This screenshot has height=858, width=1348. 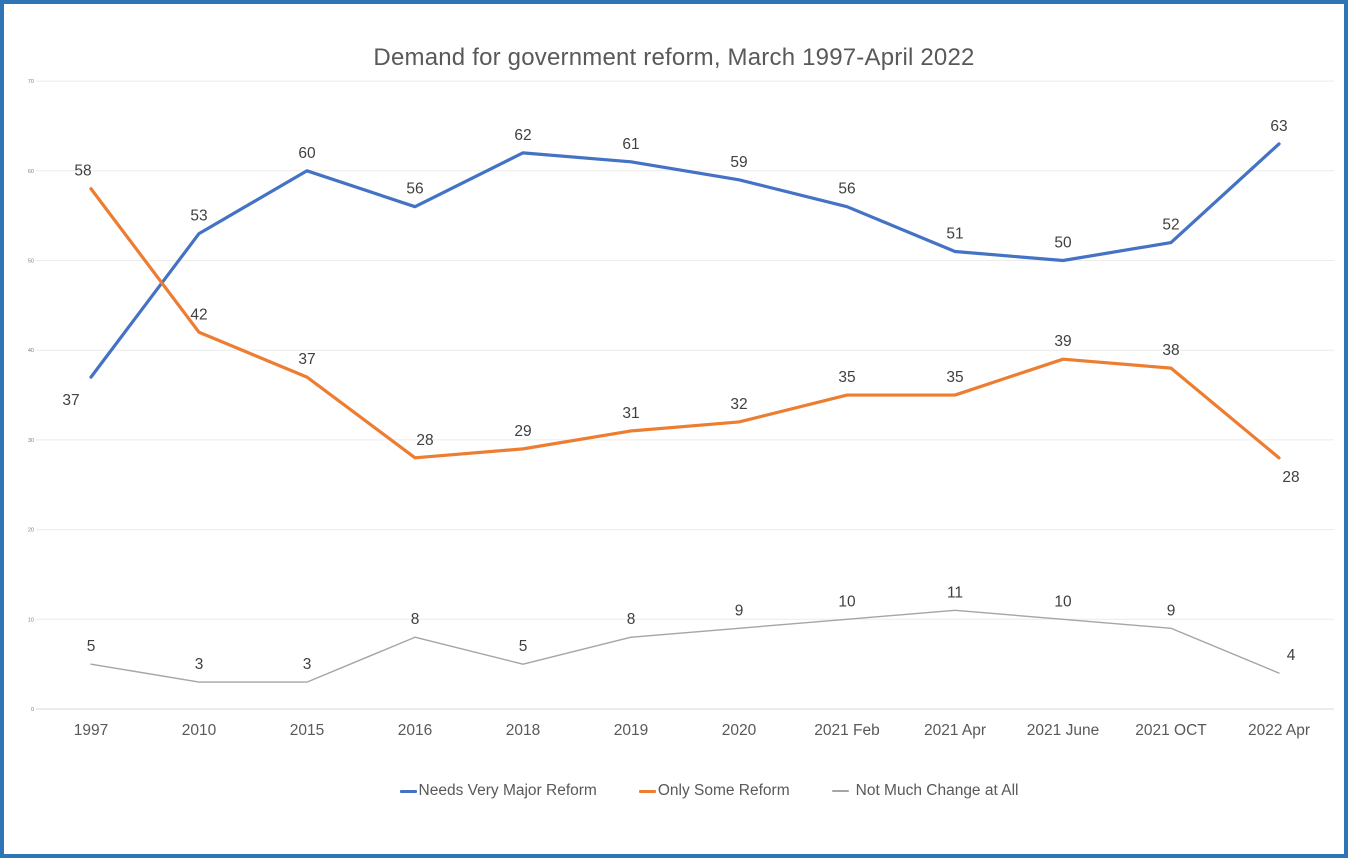 I want to click on x-tick-label: 2021 June, so click(x=1063, y=730).